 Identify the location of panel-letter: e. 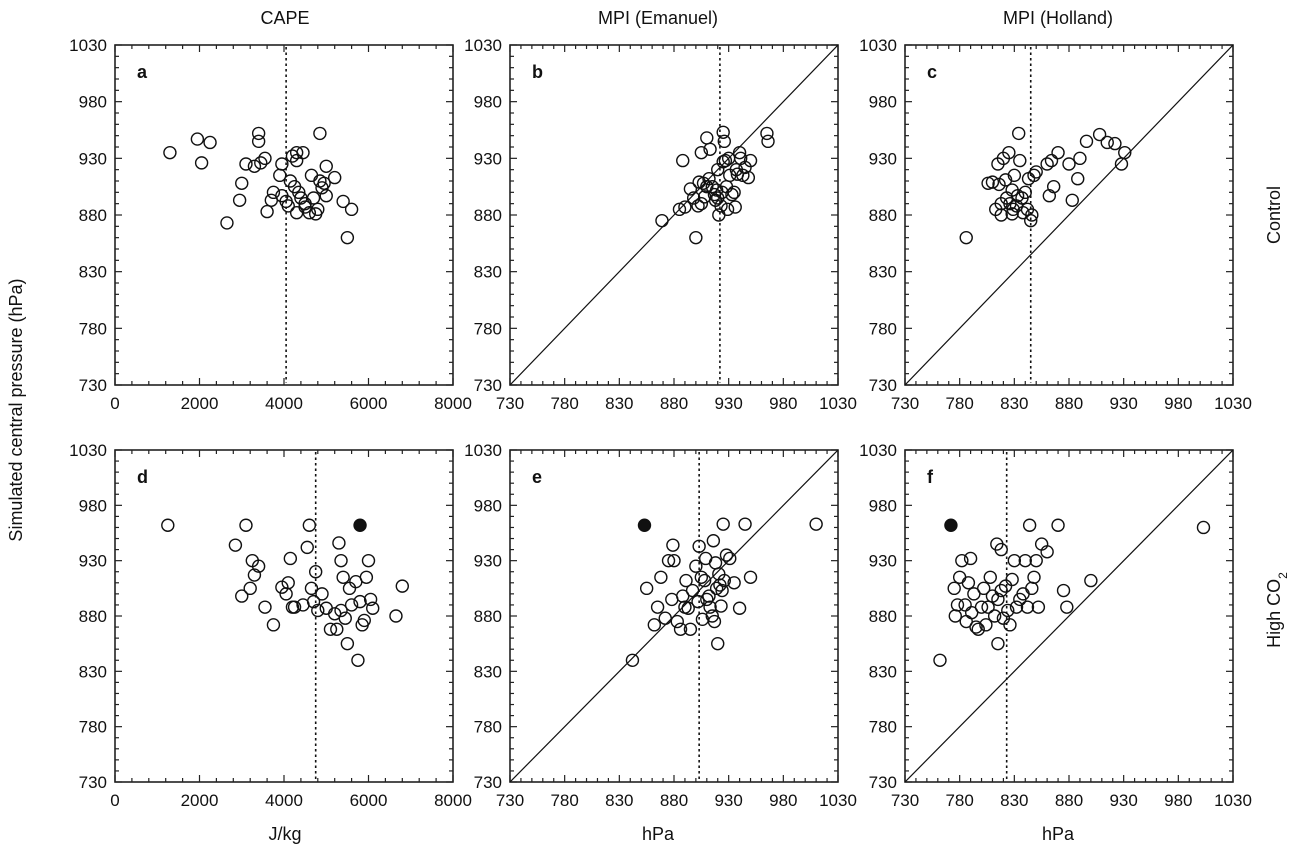
(537, 477).